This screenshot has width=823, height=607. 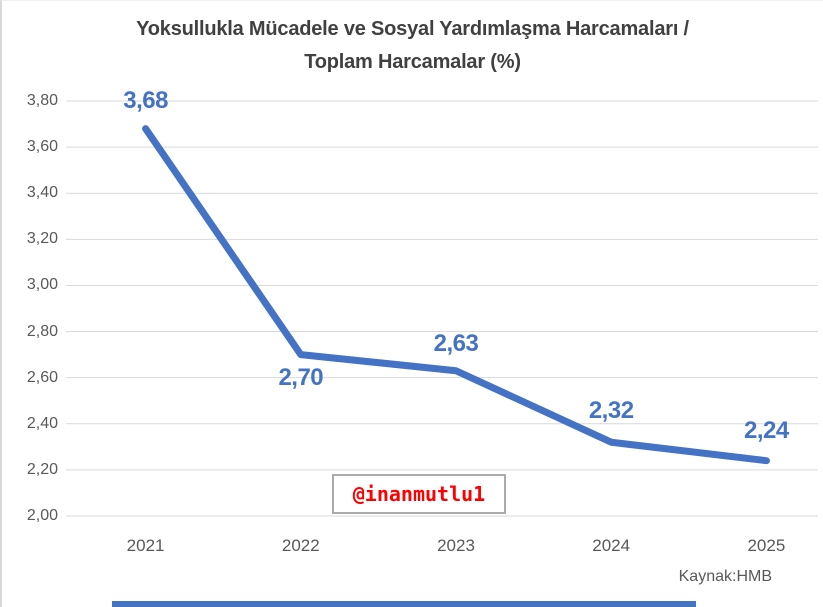 I want to click on x-axis-tick-label: 2025, so click(x=766, y=545).